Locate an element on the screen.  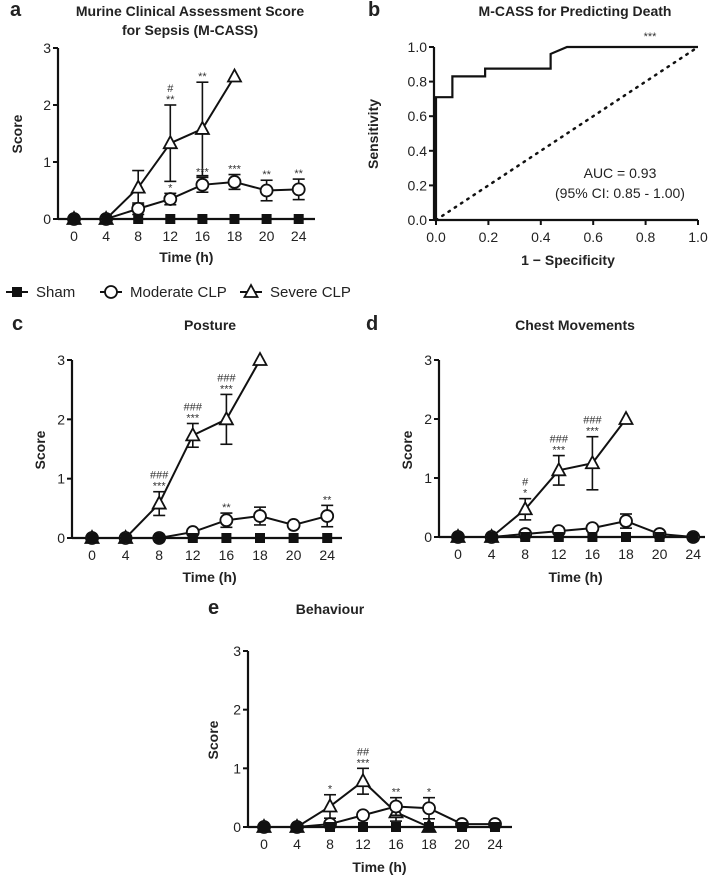
legend-item: Moderate CLP is located at coordinates (178, 292).